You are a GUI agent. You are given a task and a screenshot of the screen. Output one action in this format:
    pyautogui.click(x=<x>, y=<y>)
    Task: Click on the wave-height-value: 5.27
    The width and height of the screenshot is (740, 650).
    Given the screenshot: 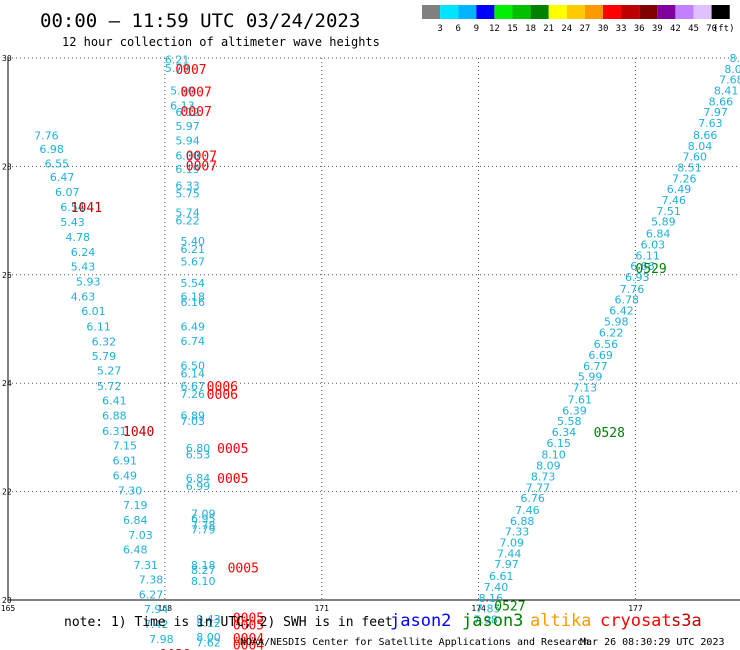 What is the action you would take?
    pyautogui.click(x=109, y=371)
    